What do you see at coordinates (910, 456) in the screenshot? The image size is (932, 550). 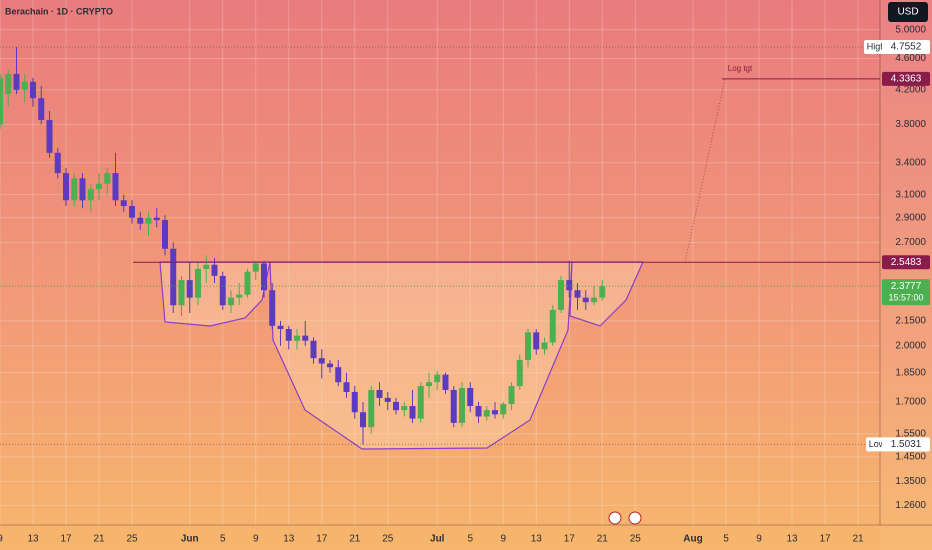 I see `y-tick-label: 1.4500` at bounding box center [910, 456].